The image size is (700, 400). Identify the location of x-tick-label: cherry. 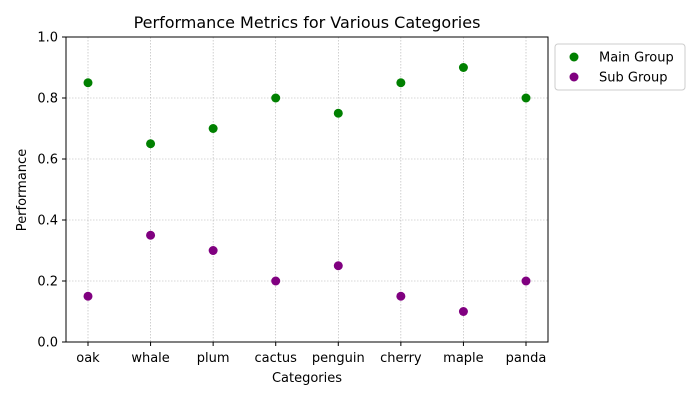
(401, 358).